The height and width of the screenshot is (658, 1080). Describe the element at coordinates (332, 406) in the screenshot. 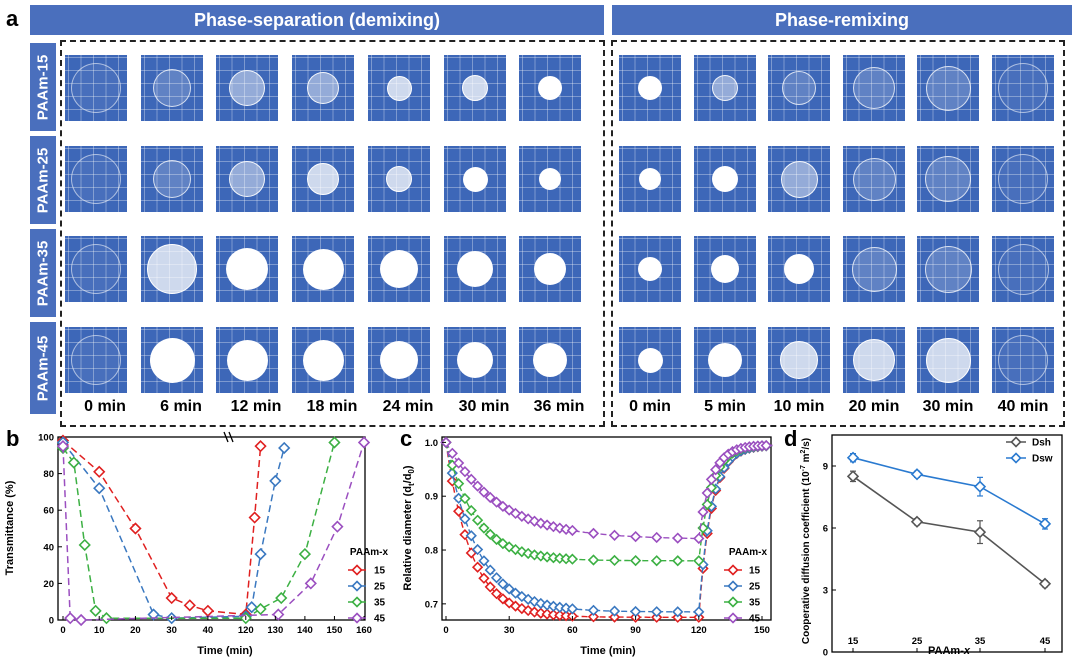

I see `demix-time-3: 18 min` at that location.